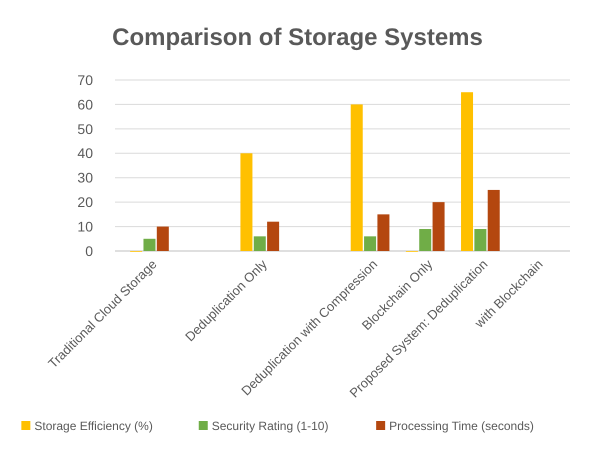  What do you see at coordinates (270, 426) in the screenshot?
I see `legend-label: Security Rating (1-10)` at bounding box center [270, 426].